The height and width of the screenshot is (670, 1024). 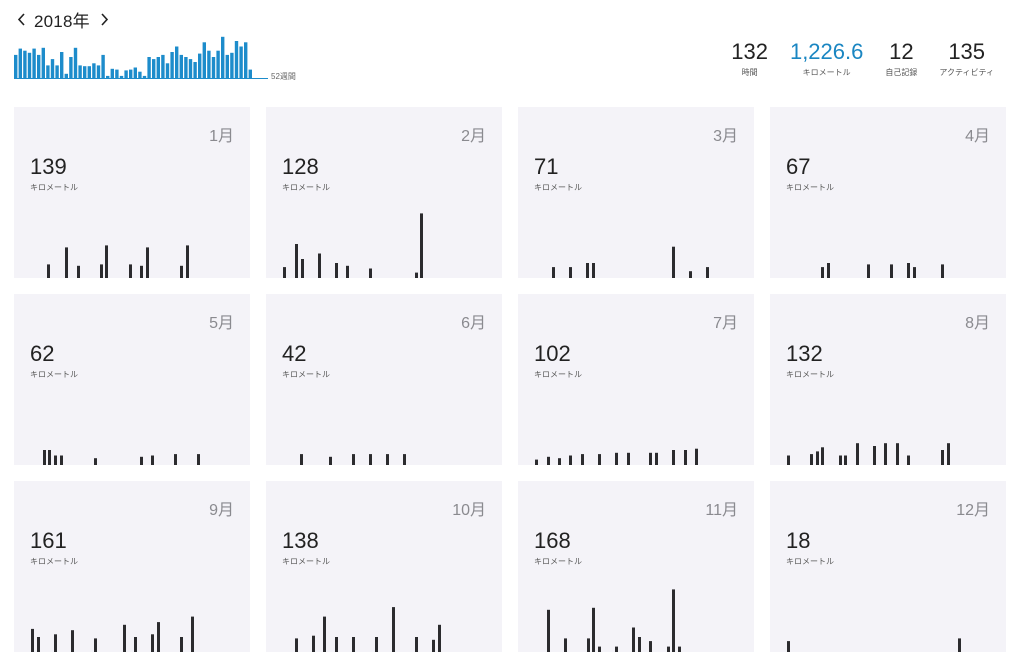 I want to click on month-card-oct: 10月 138 キロメートル, so click(x=384, y=566).